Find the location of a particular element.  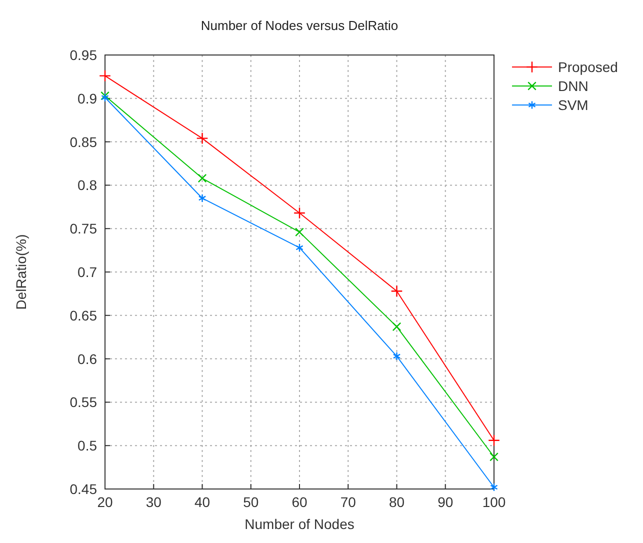

y-tick-label: 0.8 is located at coordinates (88, 185).